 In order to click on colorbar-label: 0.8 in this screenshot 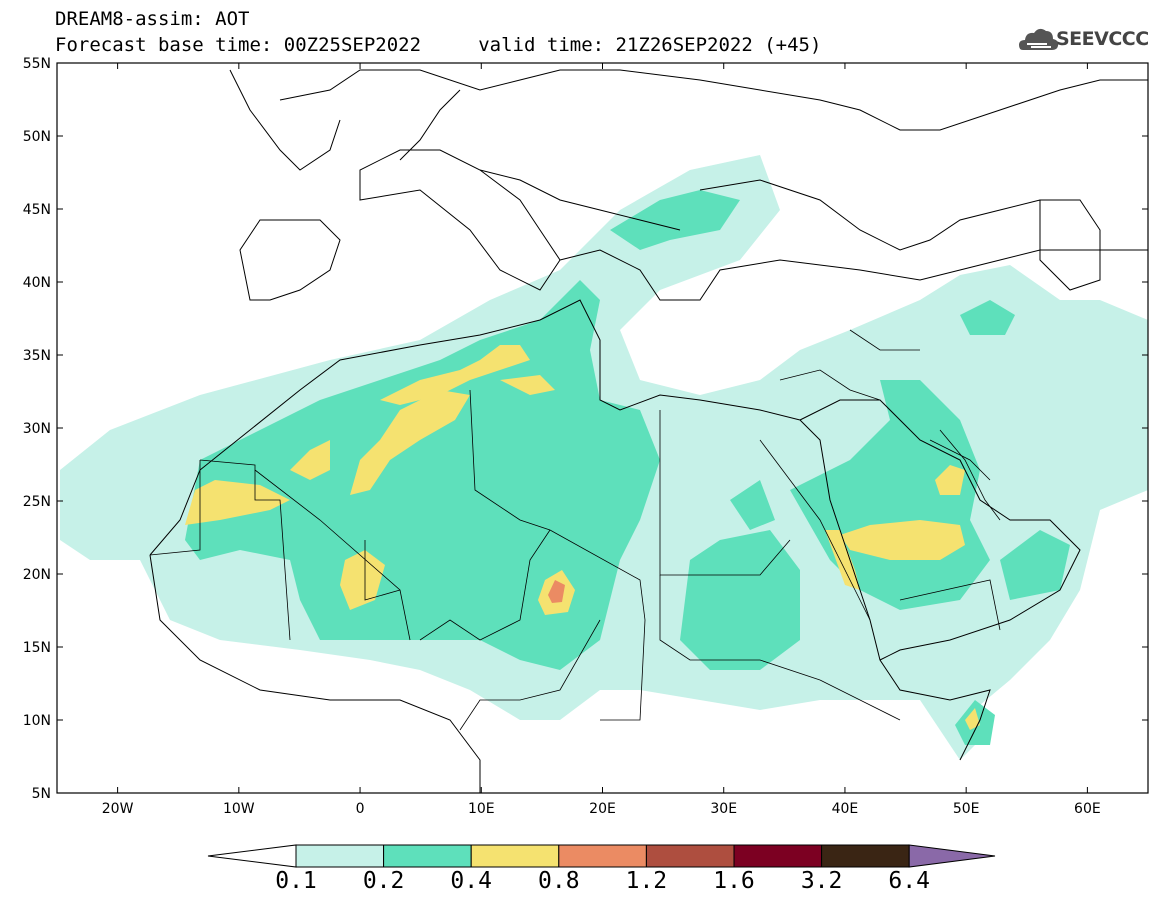, I will do `click(559, 881)`.